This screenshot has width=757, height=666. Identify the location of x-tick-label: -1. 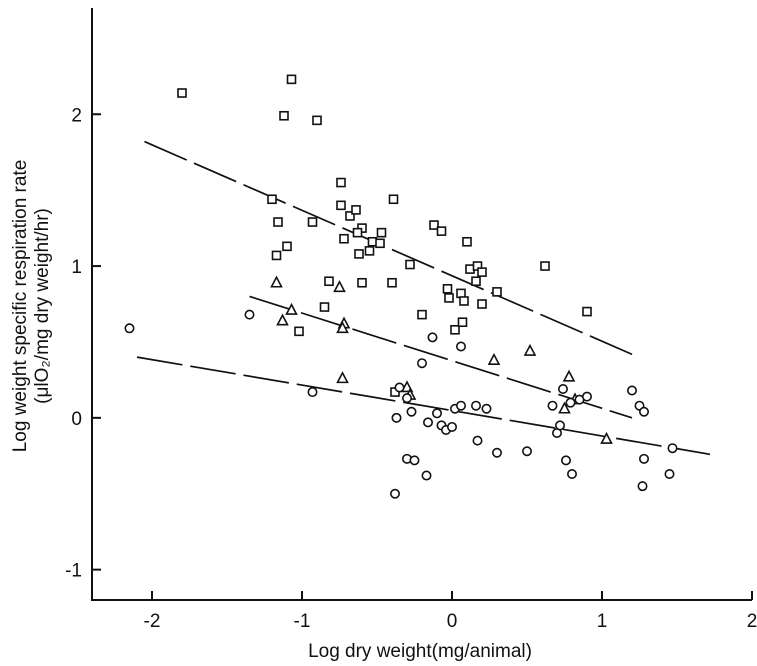
(302, 621).